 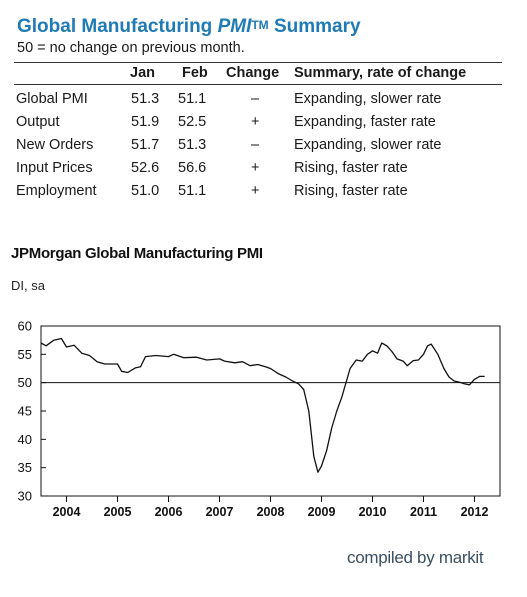 I want to click on header-feb: Feb, so click(x=195, y=73).